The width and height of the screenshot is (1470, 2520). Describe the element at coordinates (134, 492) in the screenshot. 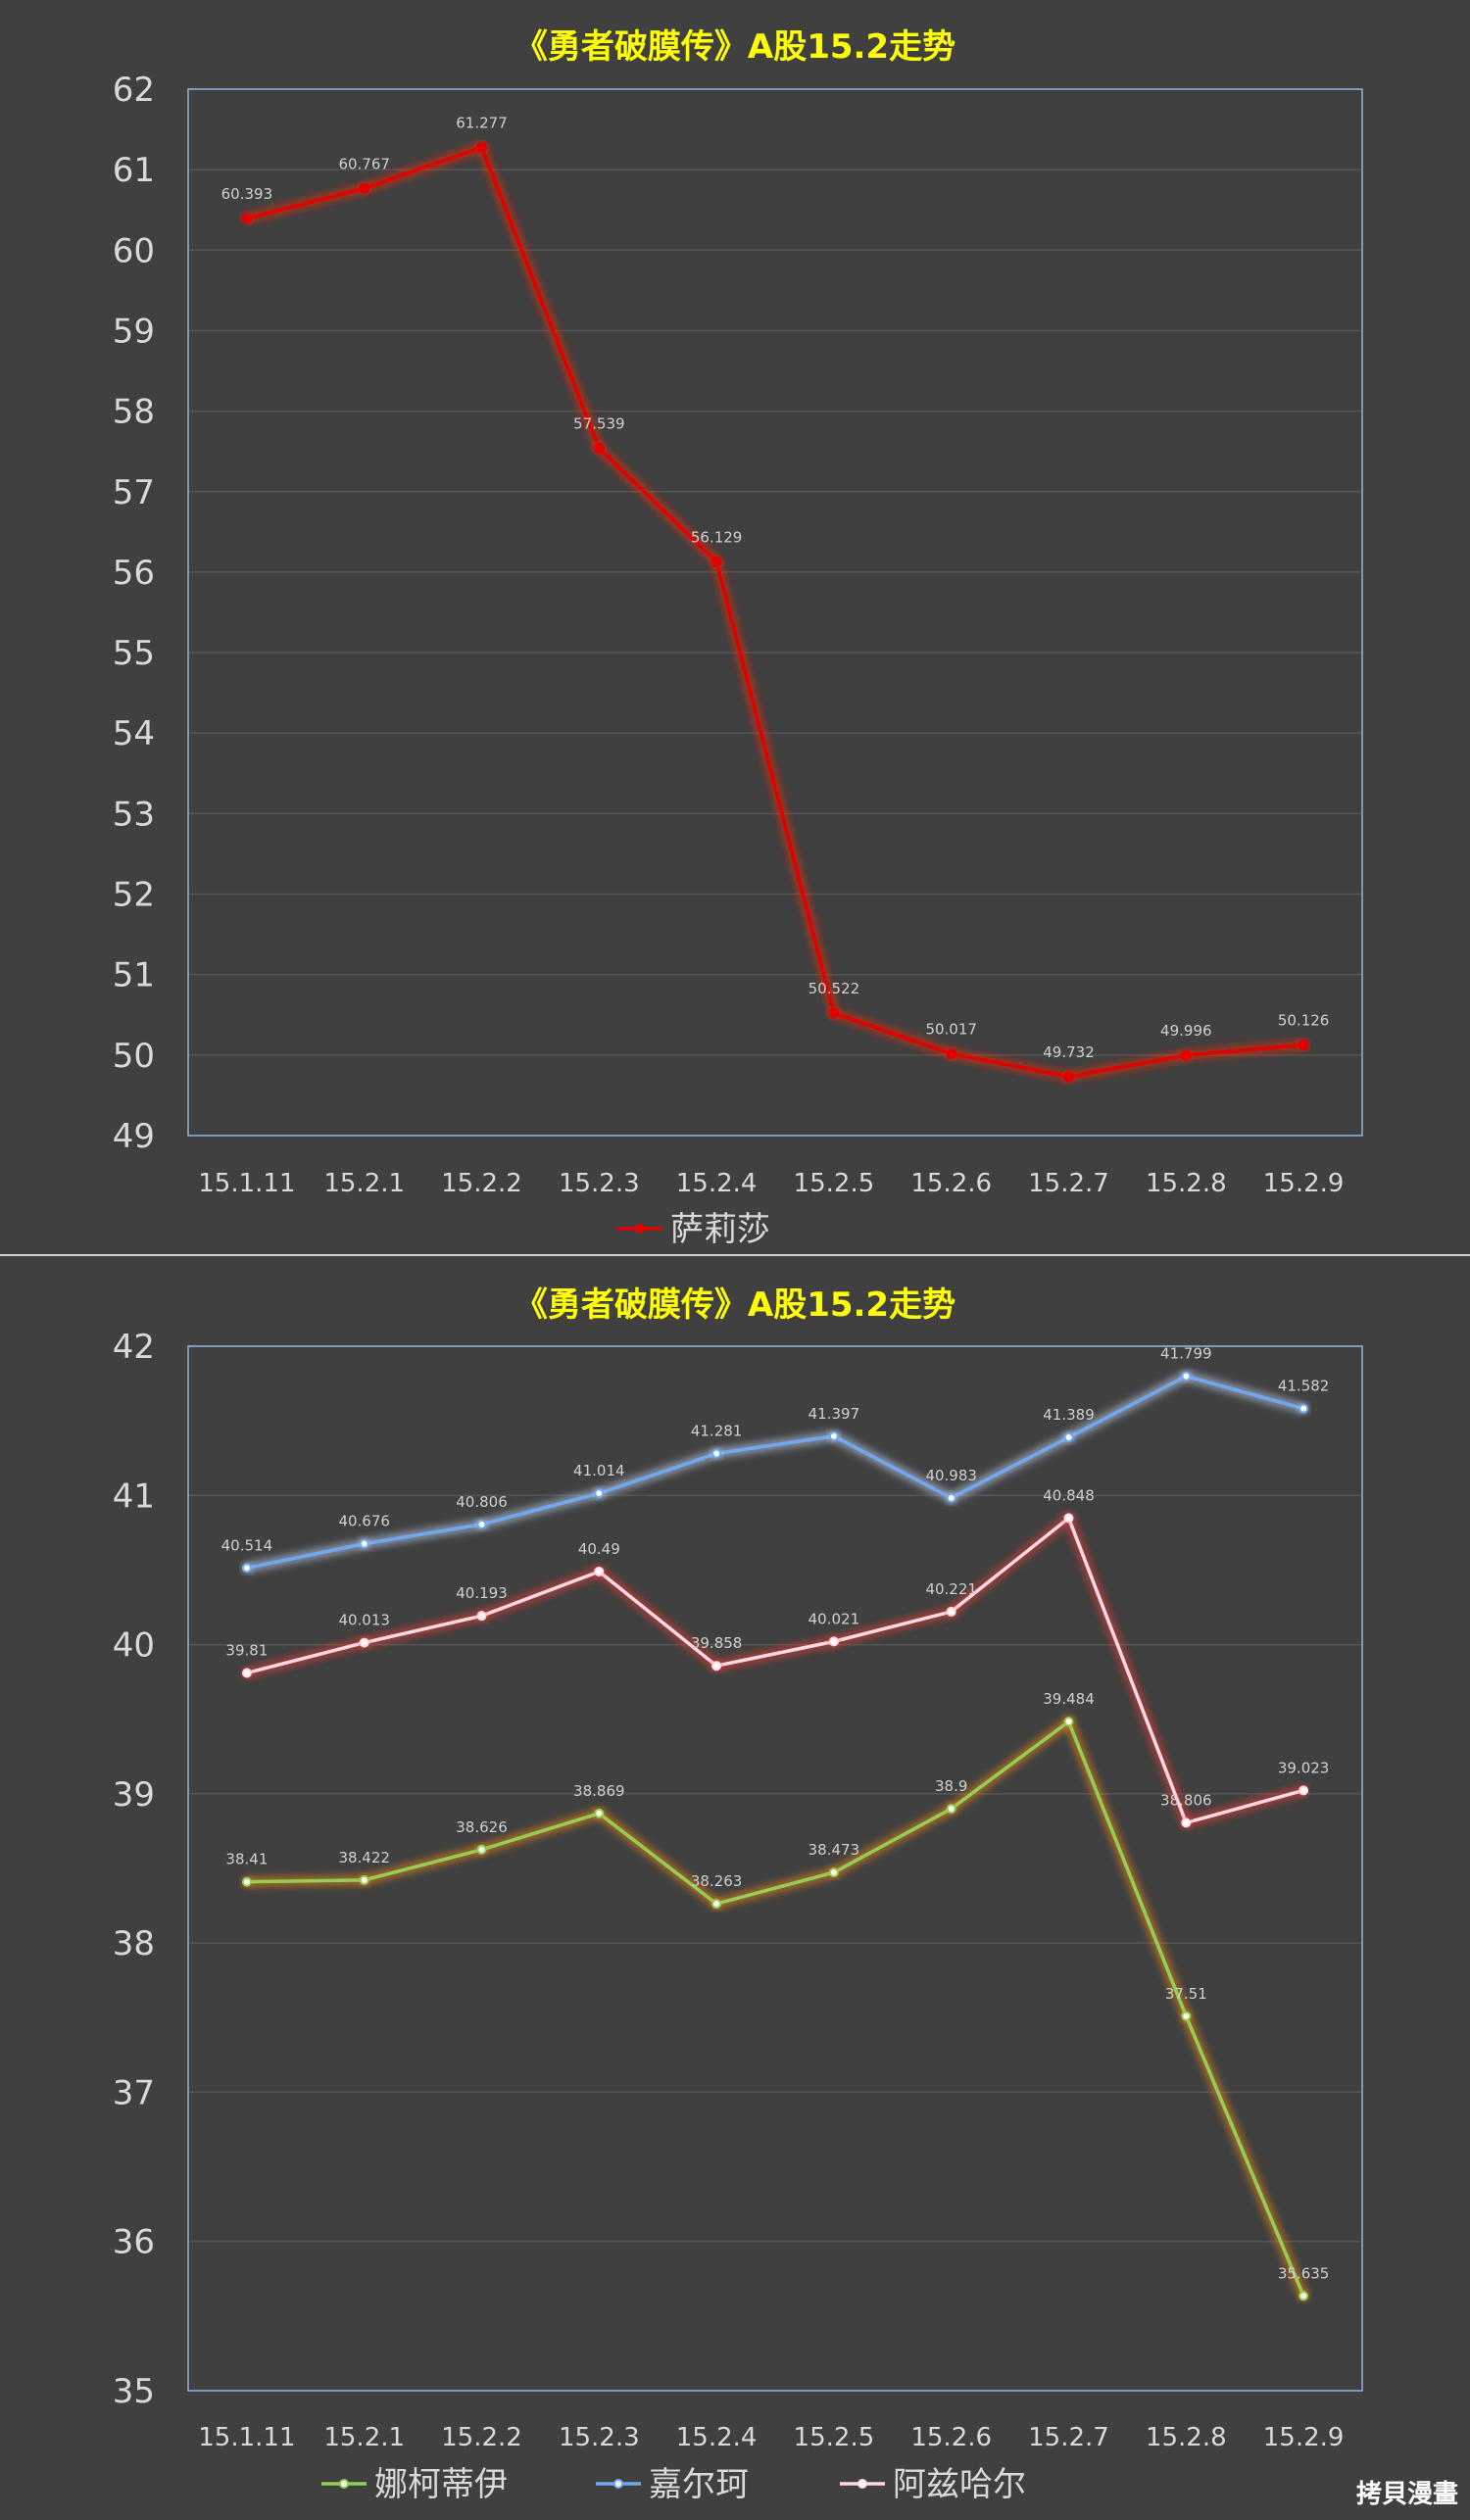

I see `y-tick-label: 57` at that location.